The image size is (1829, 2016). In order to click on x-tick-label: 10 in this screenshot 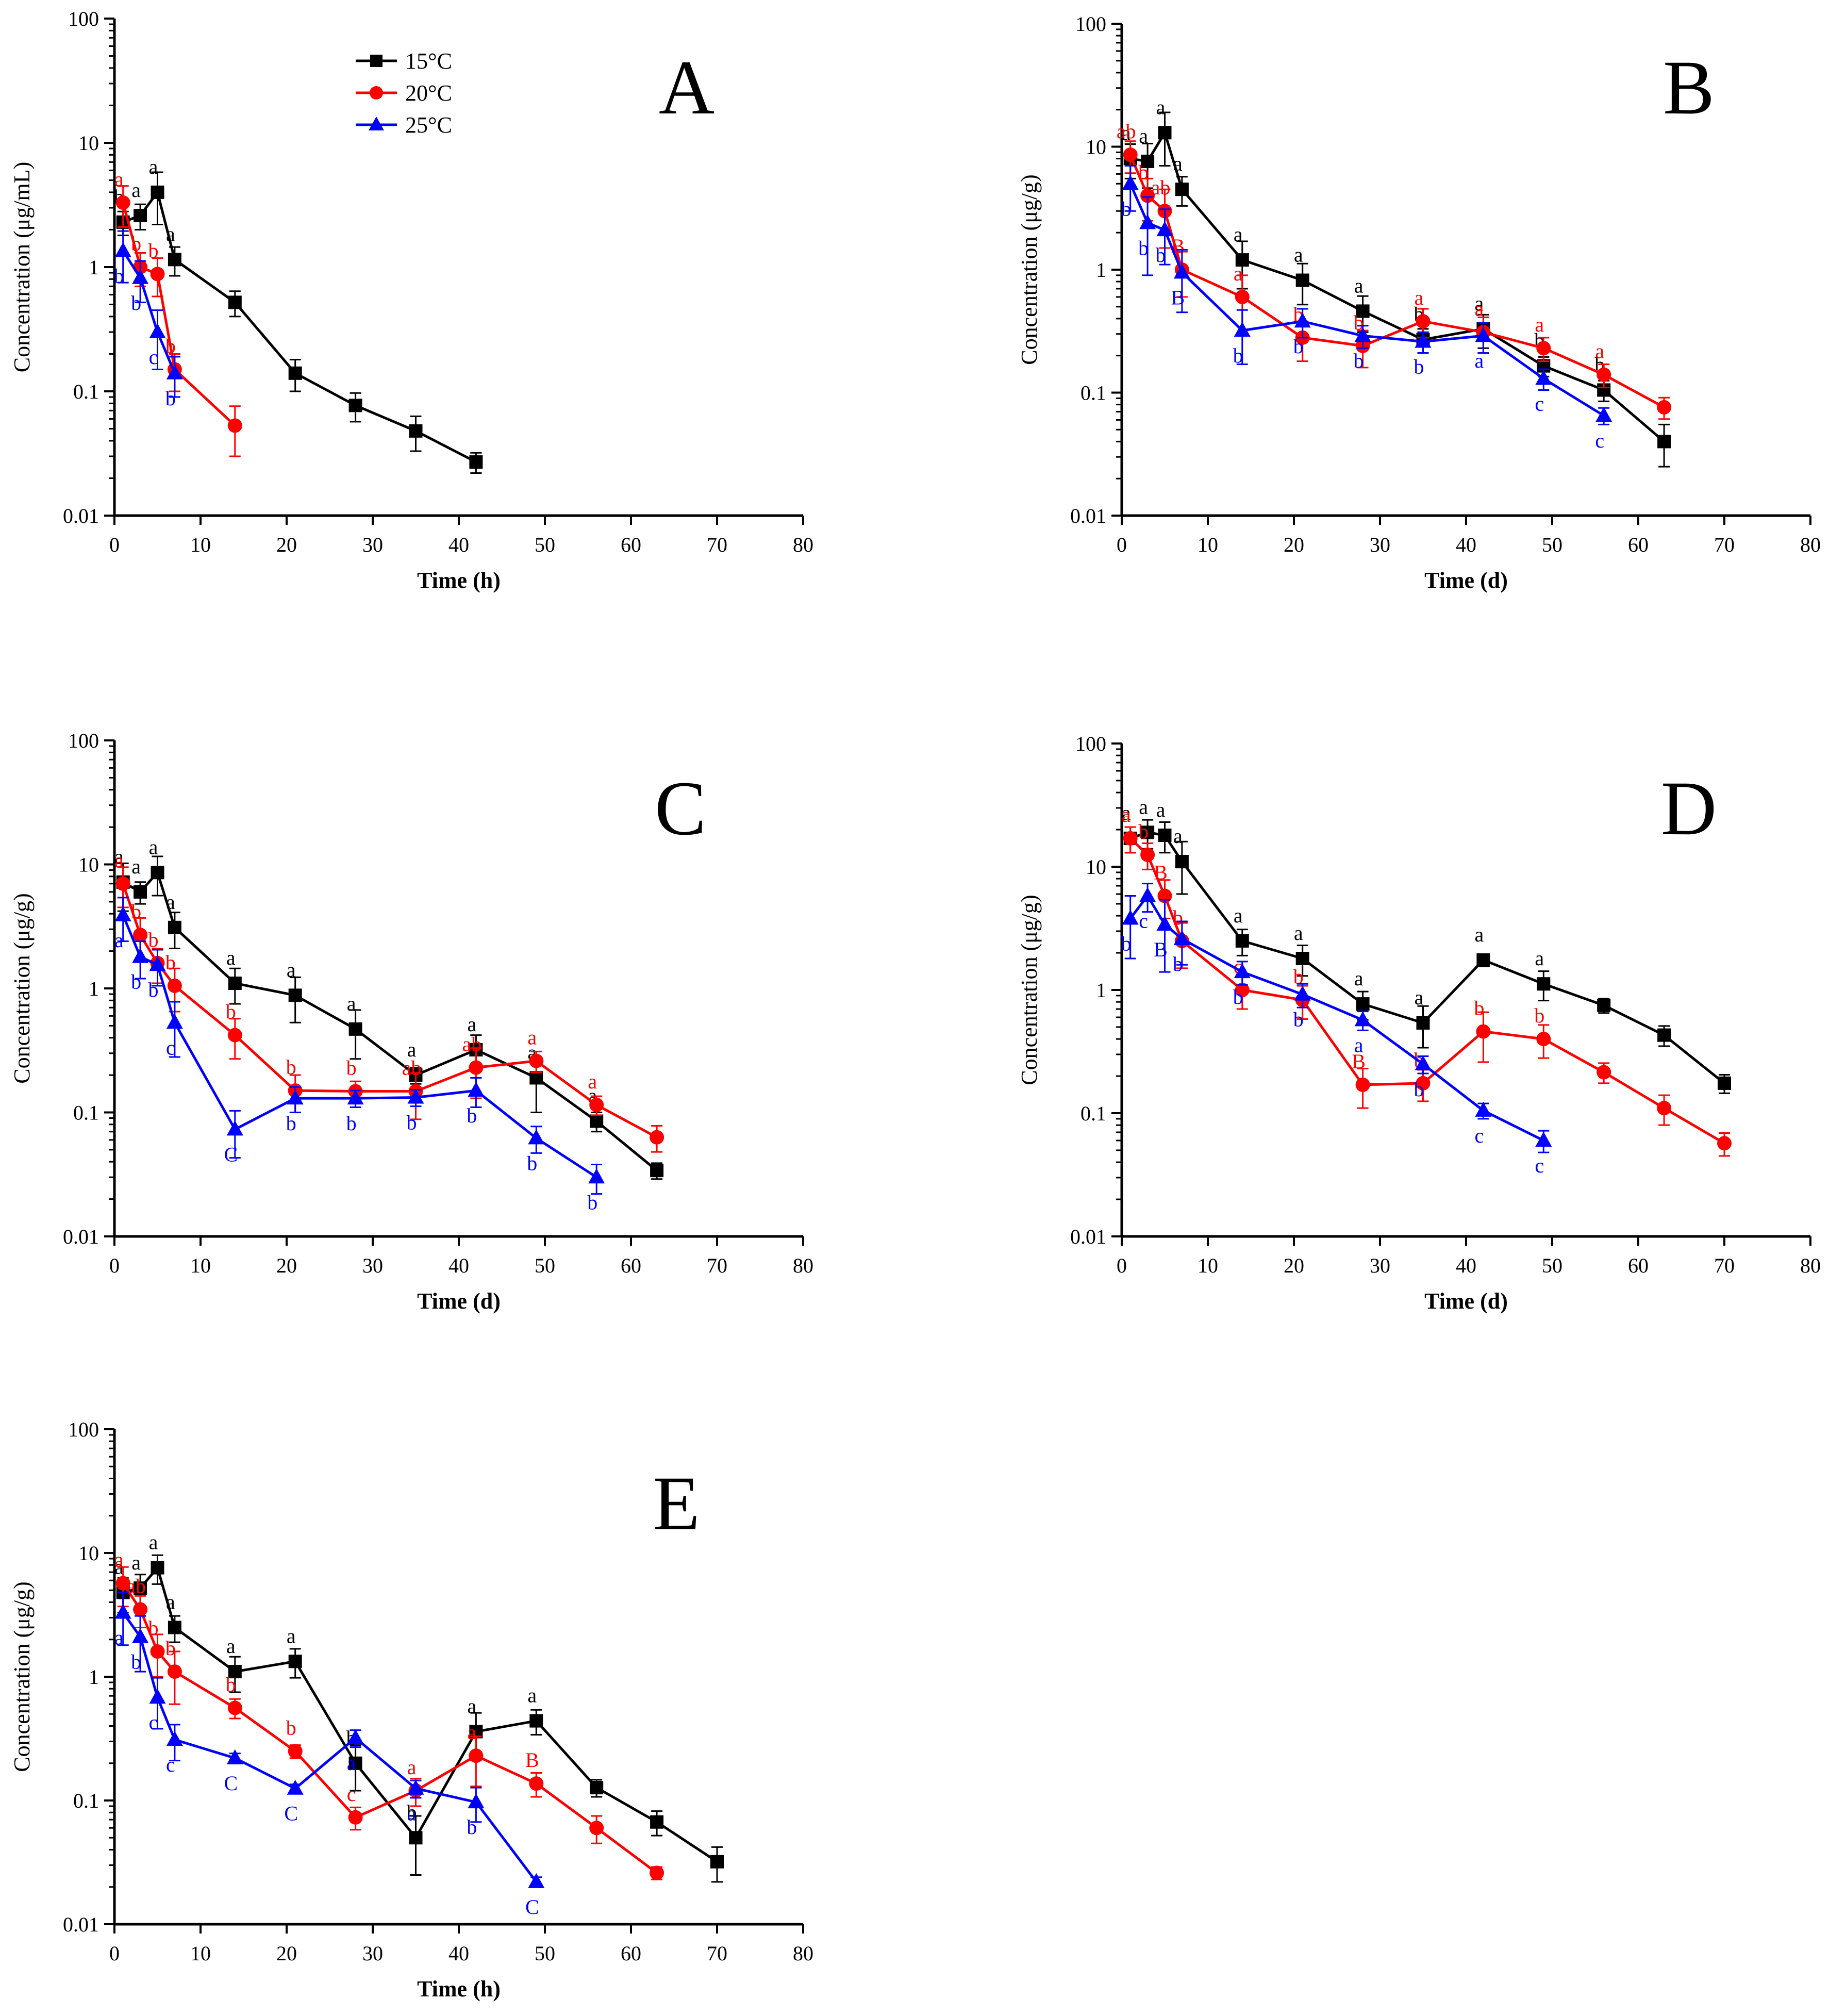, I will do `click(200, 1953)`.